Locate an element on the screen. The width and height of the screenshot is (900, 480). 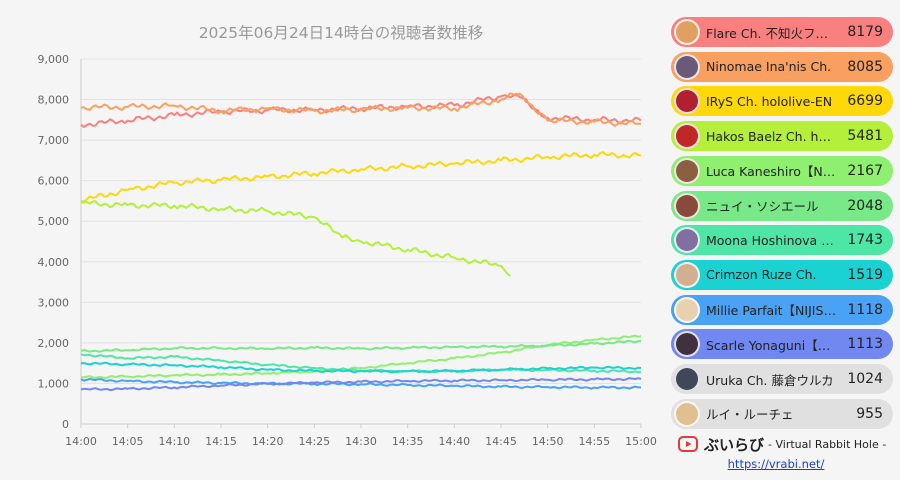
x-tick-label: 14:15 is located at coordinates (221, 441).